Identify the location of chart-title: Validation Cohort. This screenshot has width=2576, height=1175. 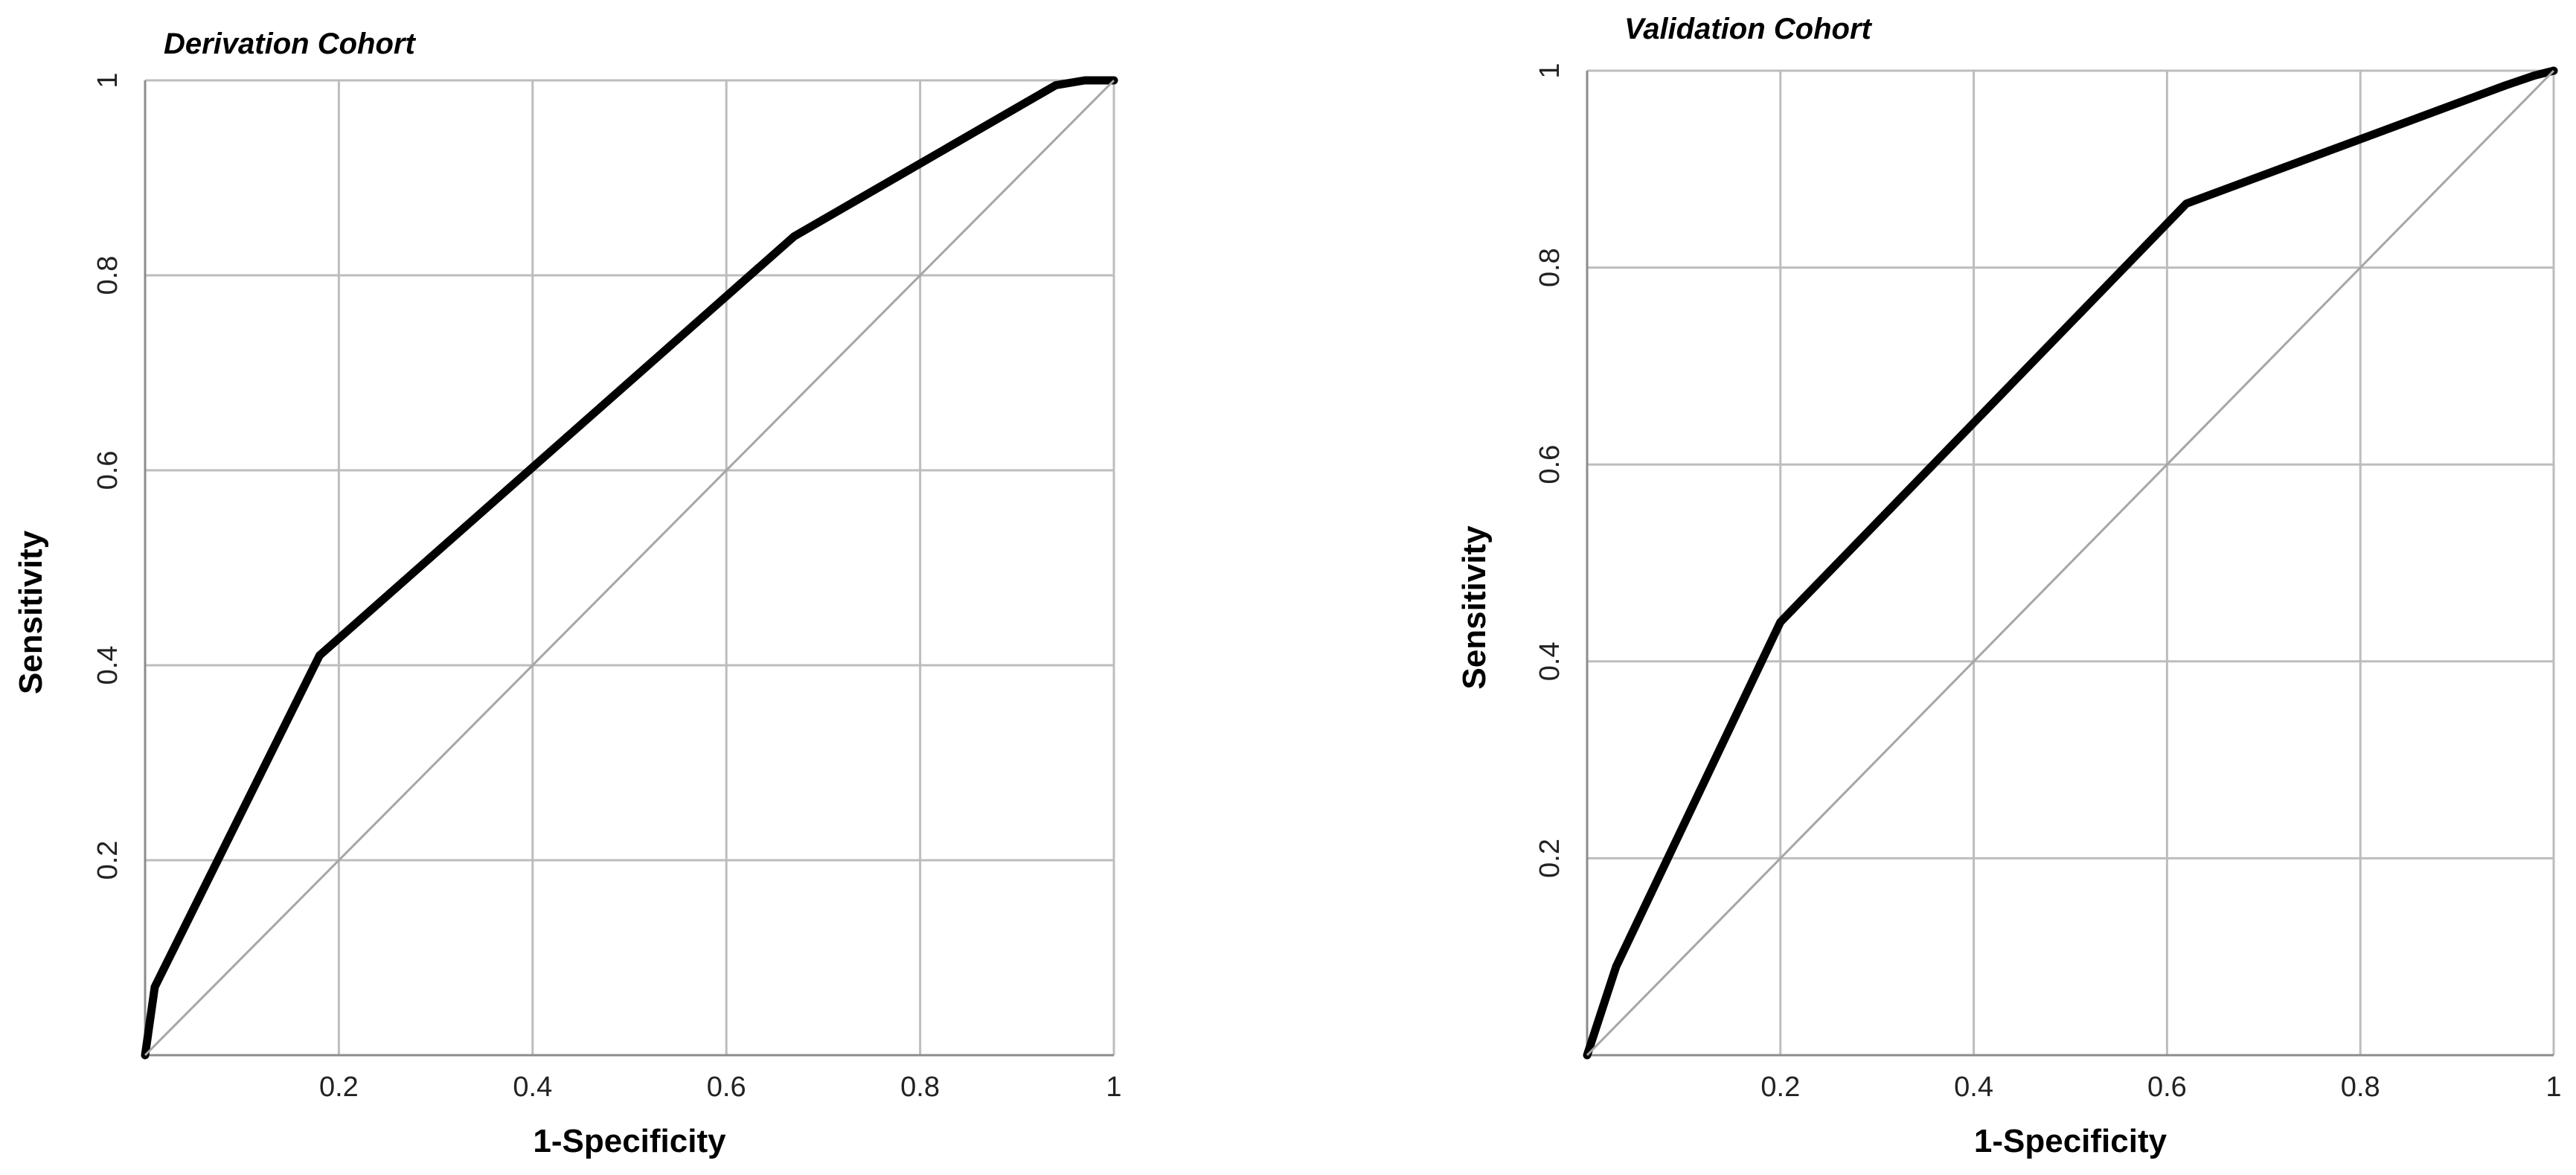
(1748, 29).